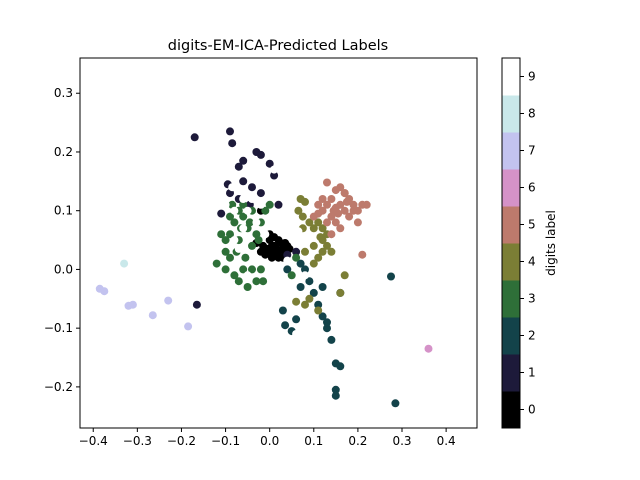 This screenshot has height=480, width=640. I want to click on x-tick-label: 0.2, so click(357, 441).